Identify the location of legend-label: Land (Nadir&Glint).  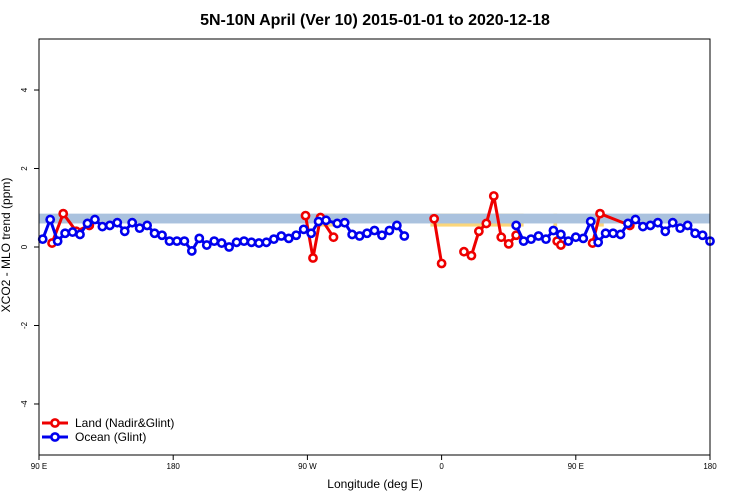
(124, 423).